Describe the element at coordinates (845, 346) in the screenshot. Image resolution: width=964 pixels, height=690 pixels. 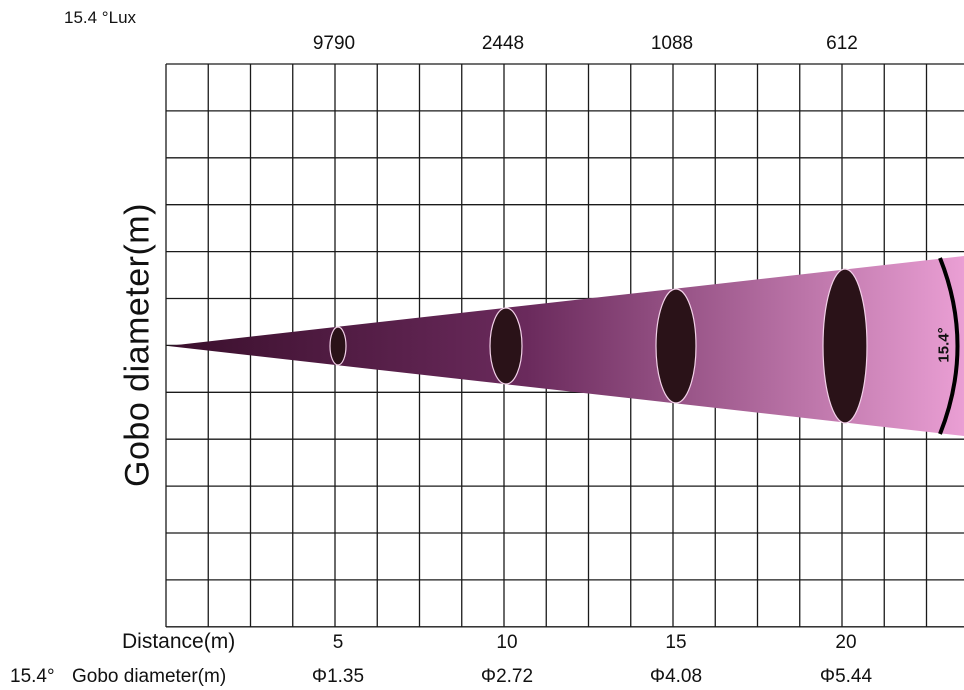
I see `gobo-ellipse-20m` at that location.